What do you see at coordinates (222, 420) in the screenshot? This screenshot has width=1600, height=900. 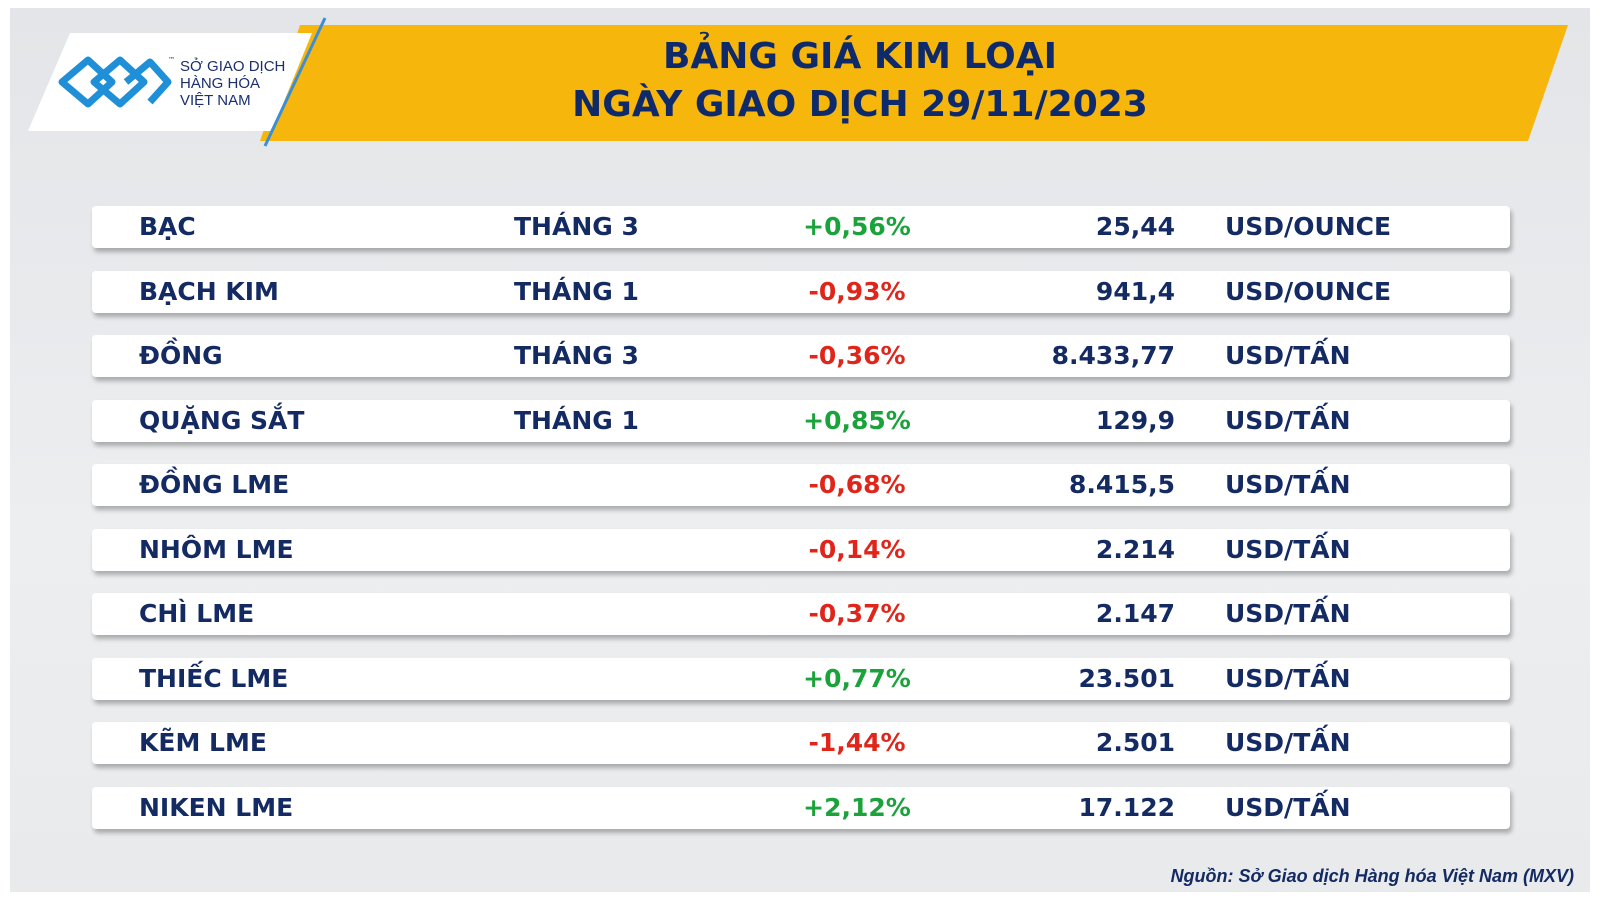 I see `metal-name: QUẶNG SẮT` at bounding box center [222, 420].